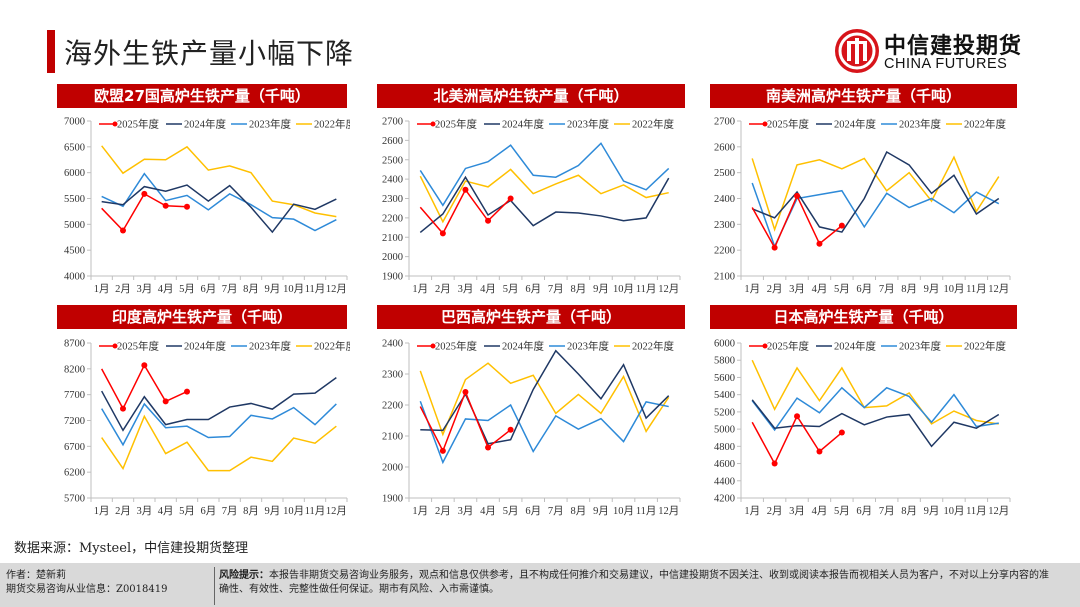 This screenshot has width=1080, height=607. What do you see at coordinates (74, 122) in the screenshot?
I see `y-tick-label: 7000` at bounding box center [74, 122].